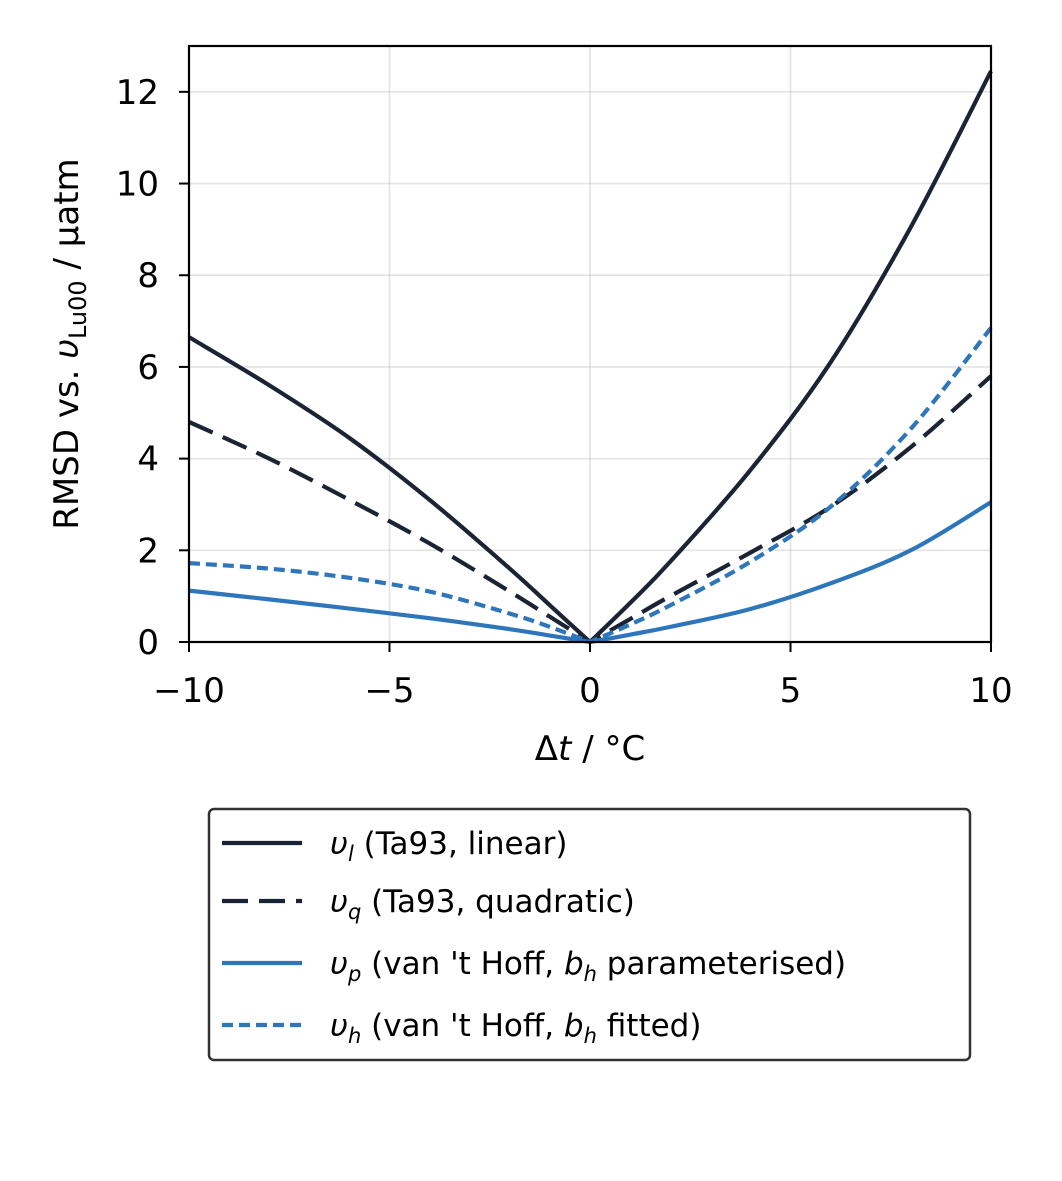  I want to click on y-tick-label: 6, so click(148, 368).